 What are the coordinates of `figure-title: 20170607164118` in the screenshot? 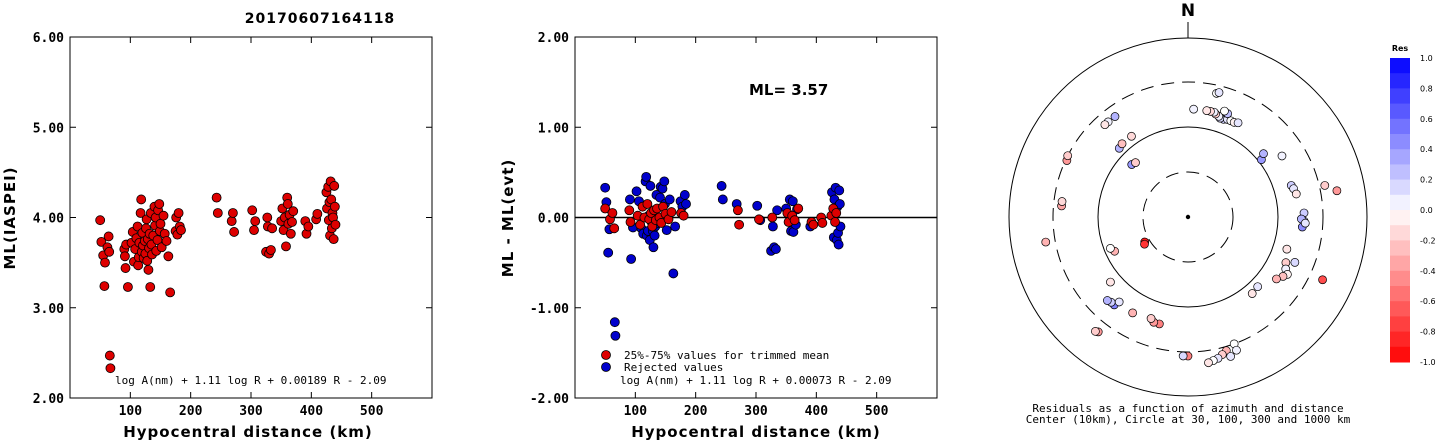 It's located at (320, 19).